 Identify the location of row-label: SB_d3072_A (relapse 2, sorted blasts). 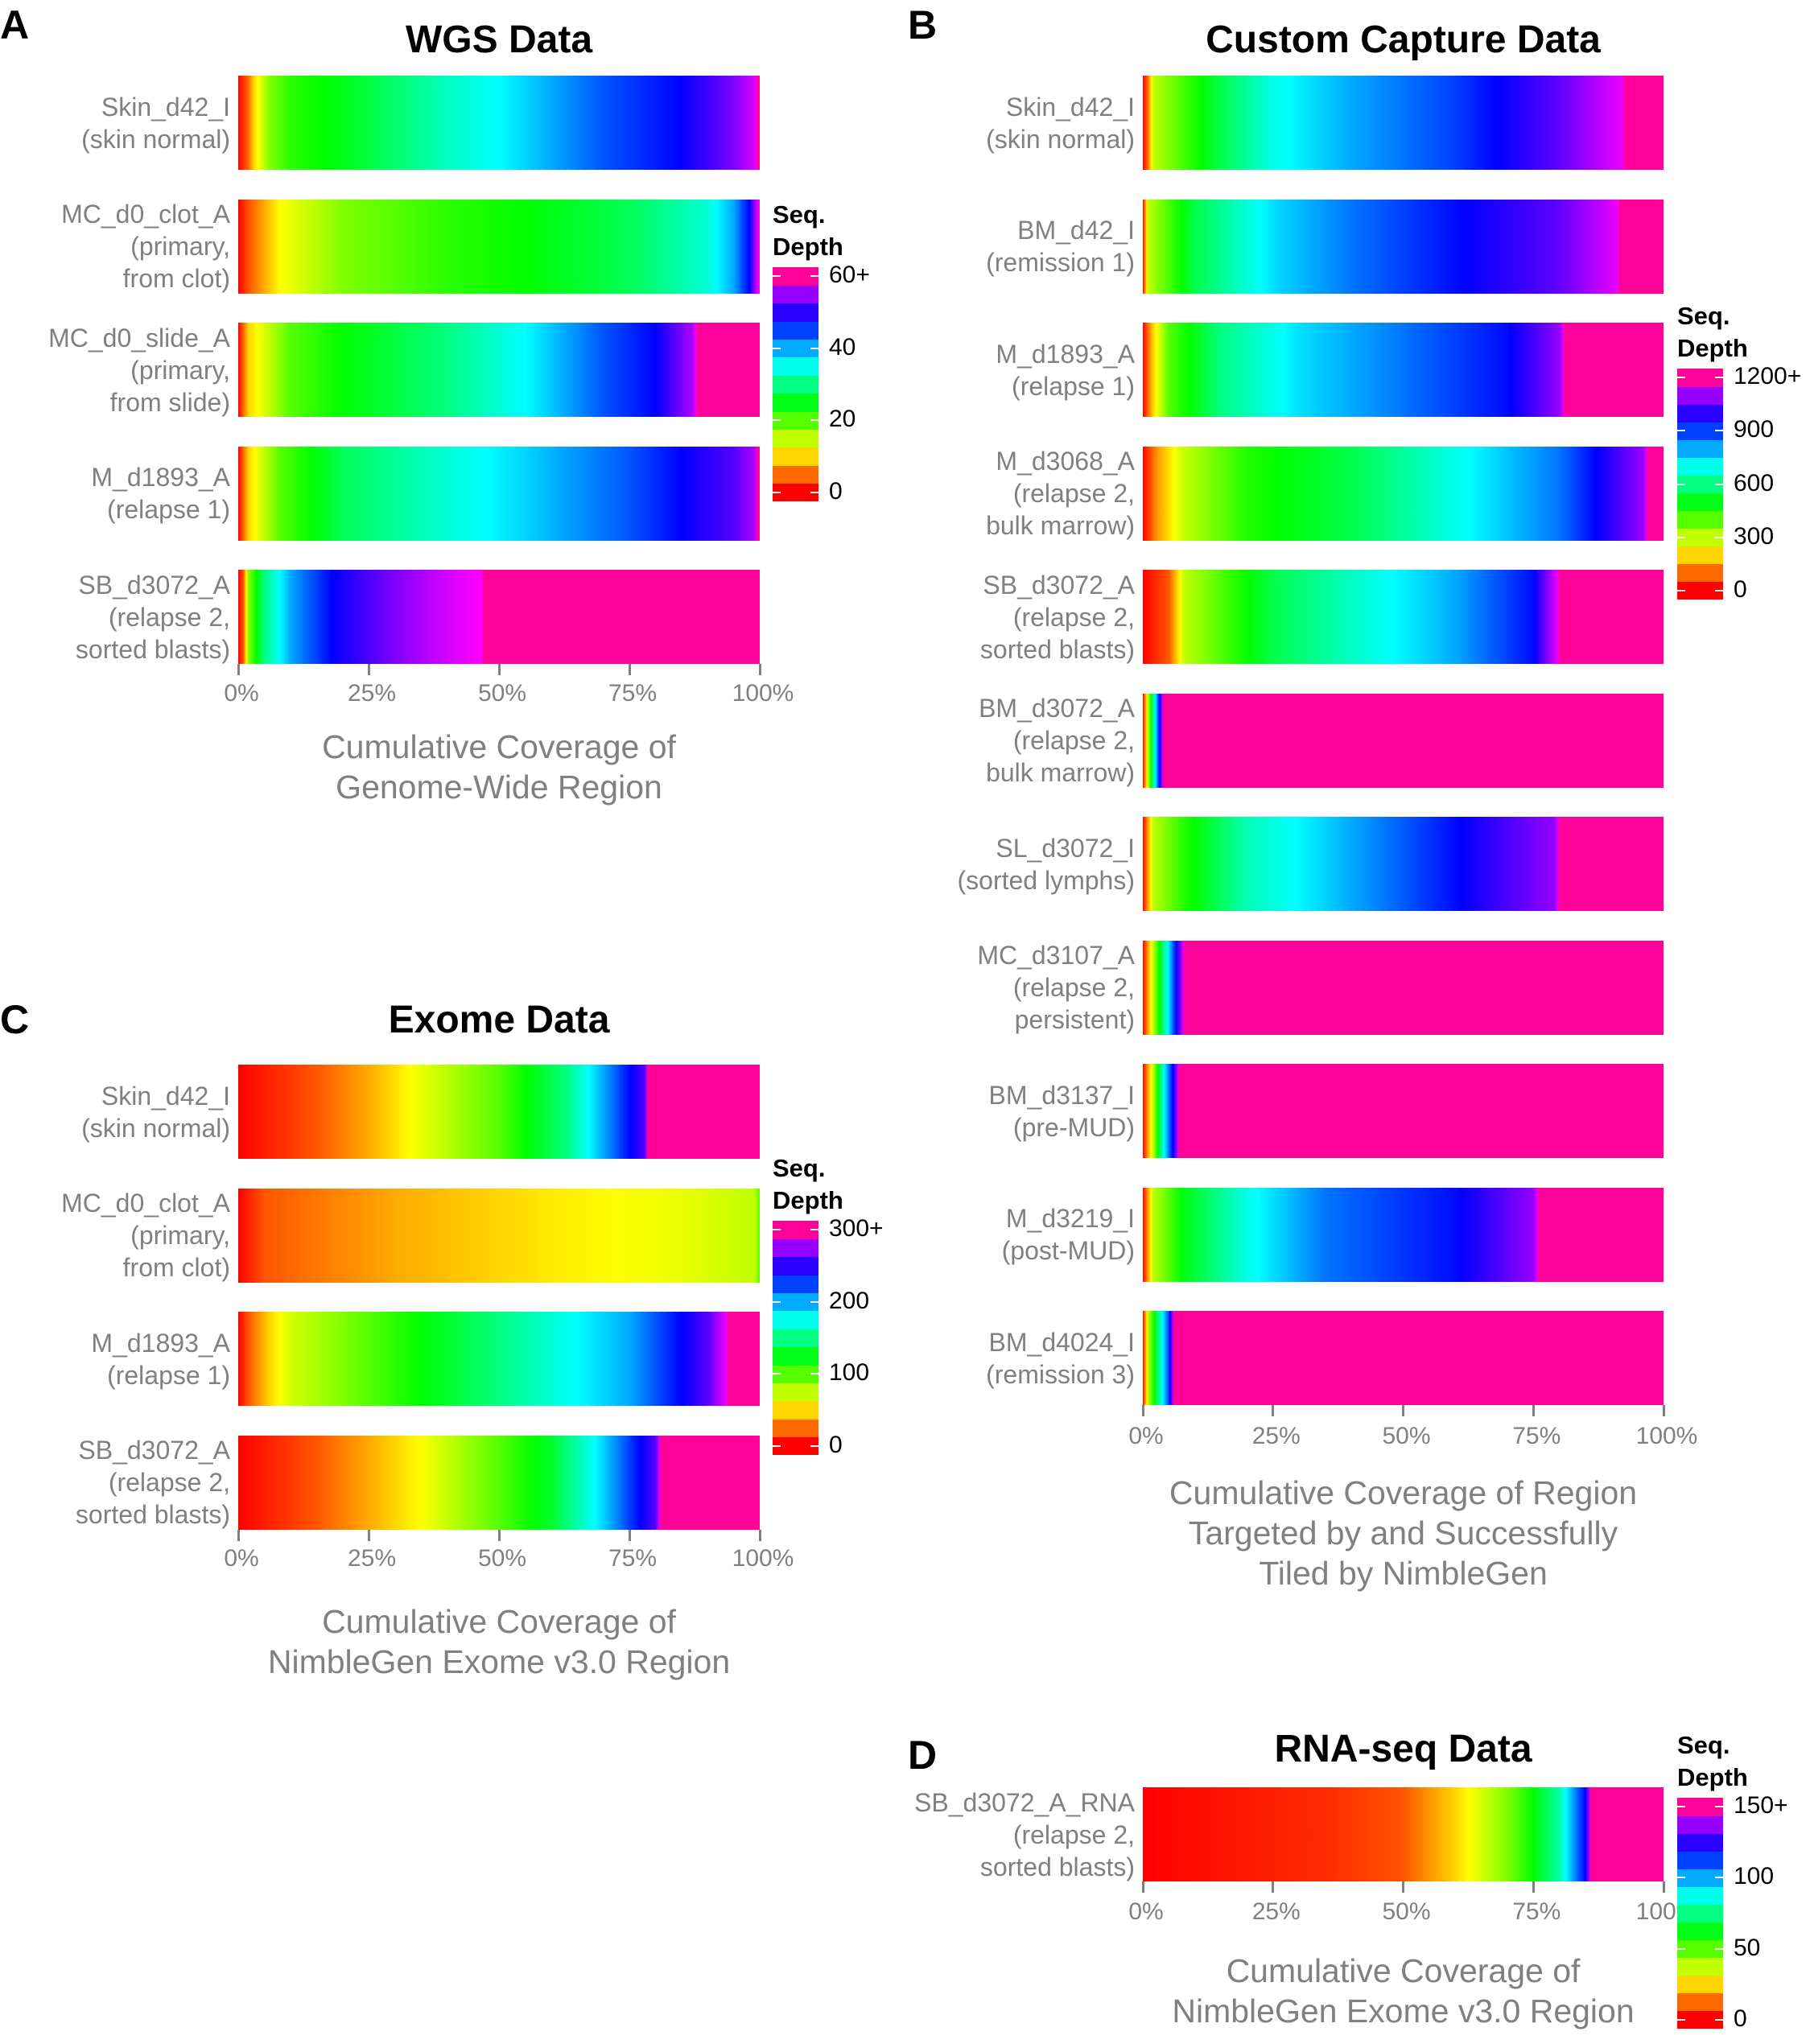
(1057, 617).